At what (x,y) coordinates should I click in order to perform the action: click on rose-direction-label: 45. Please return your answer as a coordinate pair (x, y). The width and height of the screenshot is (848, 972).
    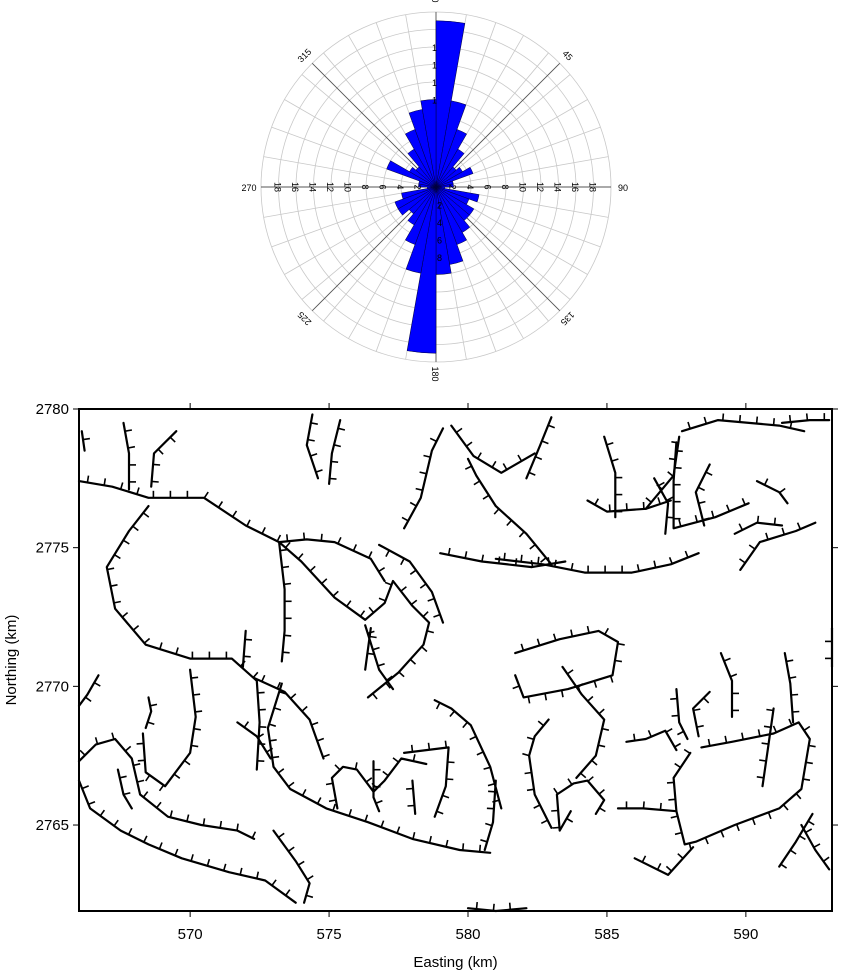
    Looking at the image, I should click on (567, 55).